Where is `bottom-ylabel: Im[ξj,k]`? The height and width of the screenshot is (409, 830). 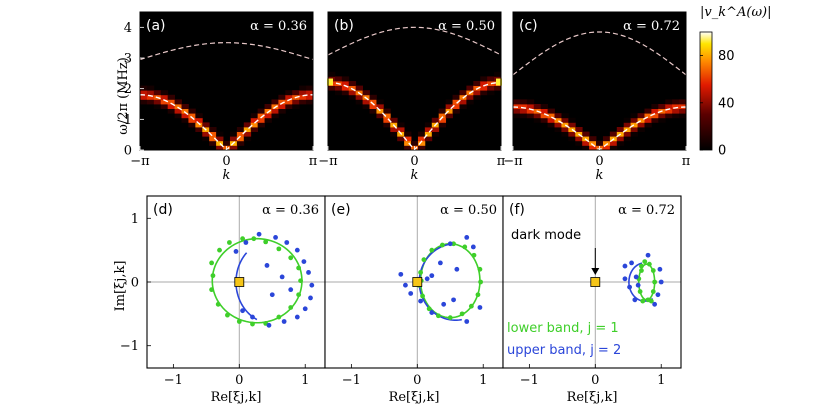 bottom-ylabel: Im[ξj,k] is located at coordinates (120, 286).